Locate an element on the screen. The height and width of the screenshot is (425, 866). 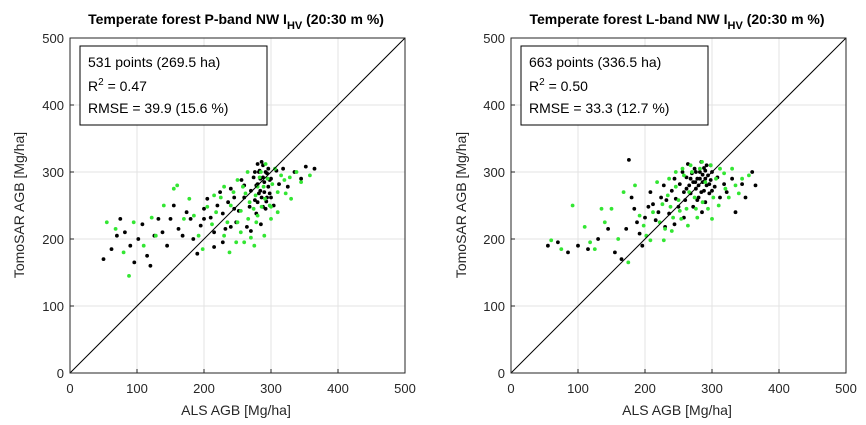
right-x-axis-label: ALS AGB [Mg/ha] is located at coordinates (677, 410).